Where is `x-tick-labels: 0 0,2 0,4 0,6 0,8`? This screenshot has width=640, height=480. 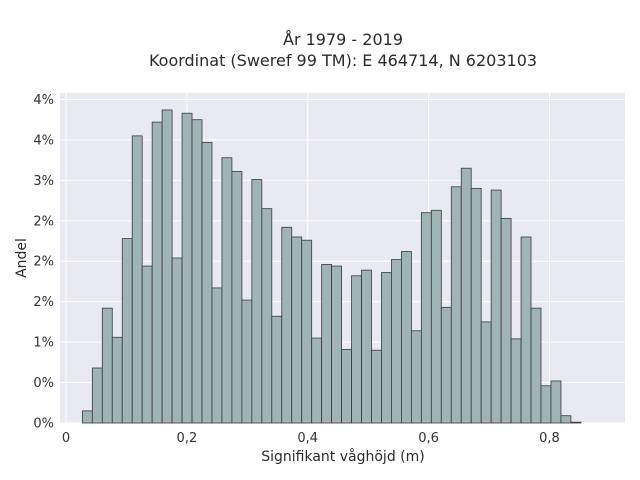 x-tick-labels: 0 0,2 0,4 0,6 0,8 is located at coordinates (311, 438).